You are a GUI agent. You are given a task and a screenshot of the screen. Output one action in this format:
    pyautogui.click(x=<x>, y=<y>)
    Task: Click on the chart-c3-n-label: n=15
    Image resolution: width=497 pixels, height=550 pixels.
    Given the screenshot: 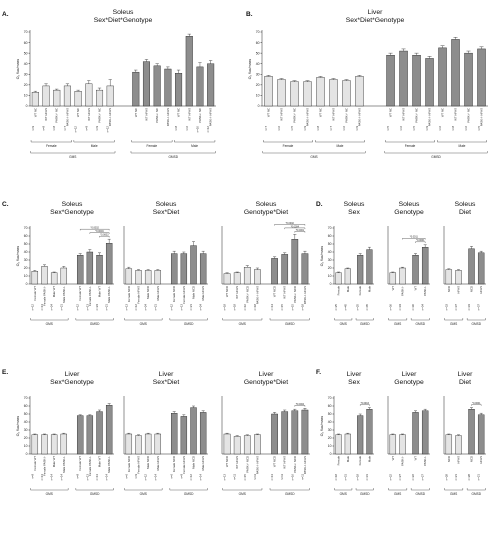 What is the action you would take?
    pyautogui.click(x=282, y=307)
    